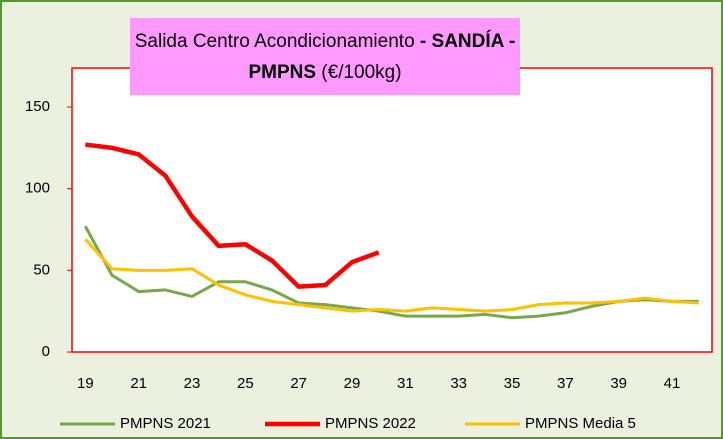 This screenshot has height=439, width=723. What do you see at coordinates (618, 383) in the screenshot?
I see `x-tick-label: 39` at bounding box center [618, 383].